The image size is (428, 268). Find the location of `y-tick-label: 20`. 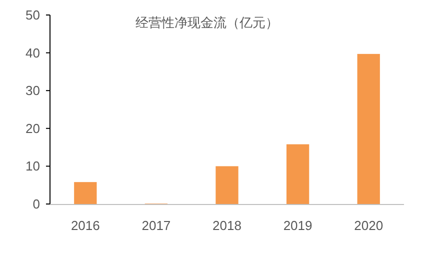

y-tick-label: 20 is located at coordinates (33, 128).